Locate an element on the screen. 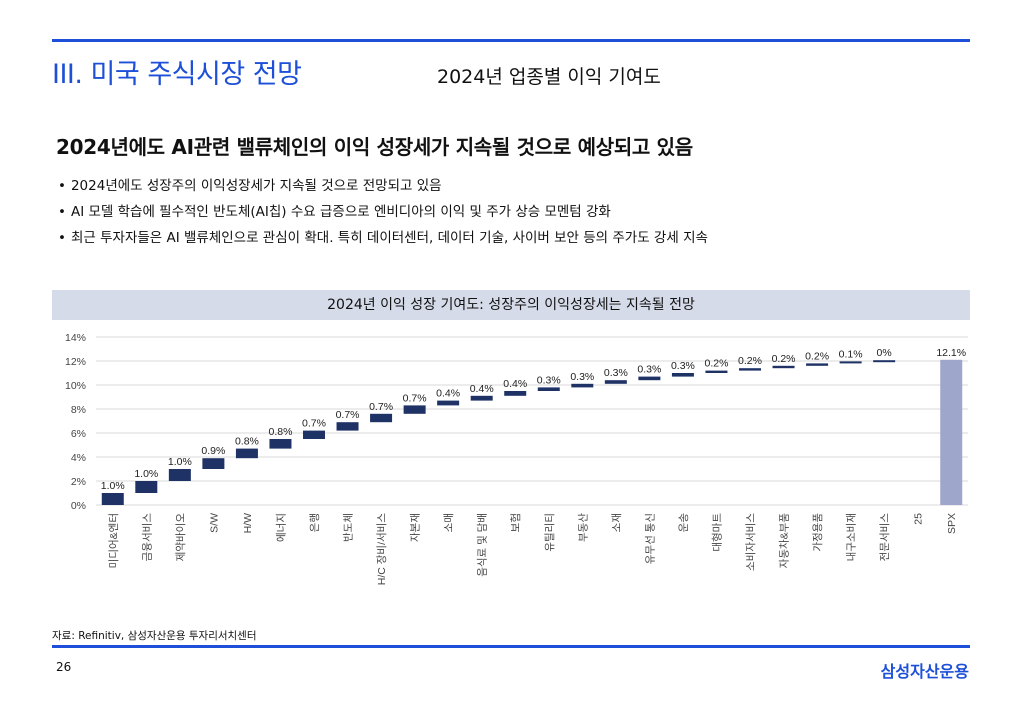 The width and height of the screenshot is (1024, 709). data-label: 0% is located at coordinates (884, 353).